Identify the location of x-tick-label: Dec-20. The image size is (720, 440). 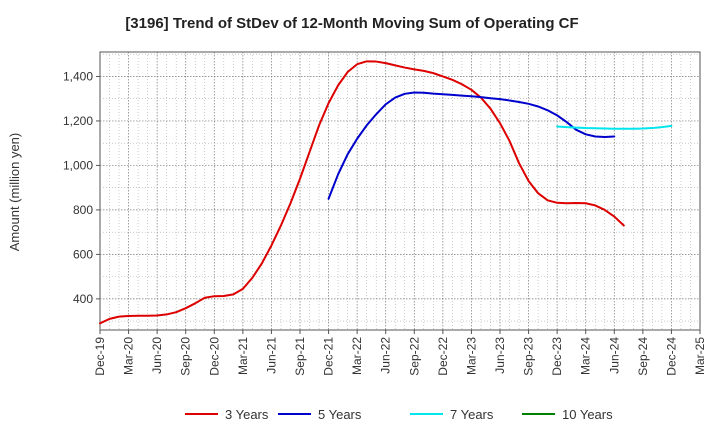
(214, 356).